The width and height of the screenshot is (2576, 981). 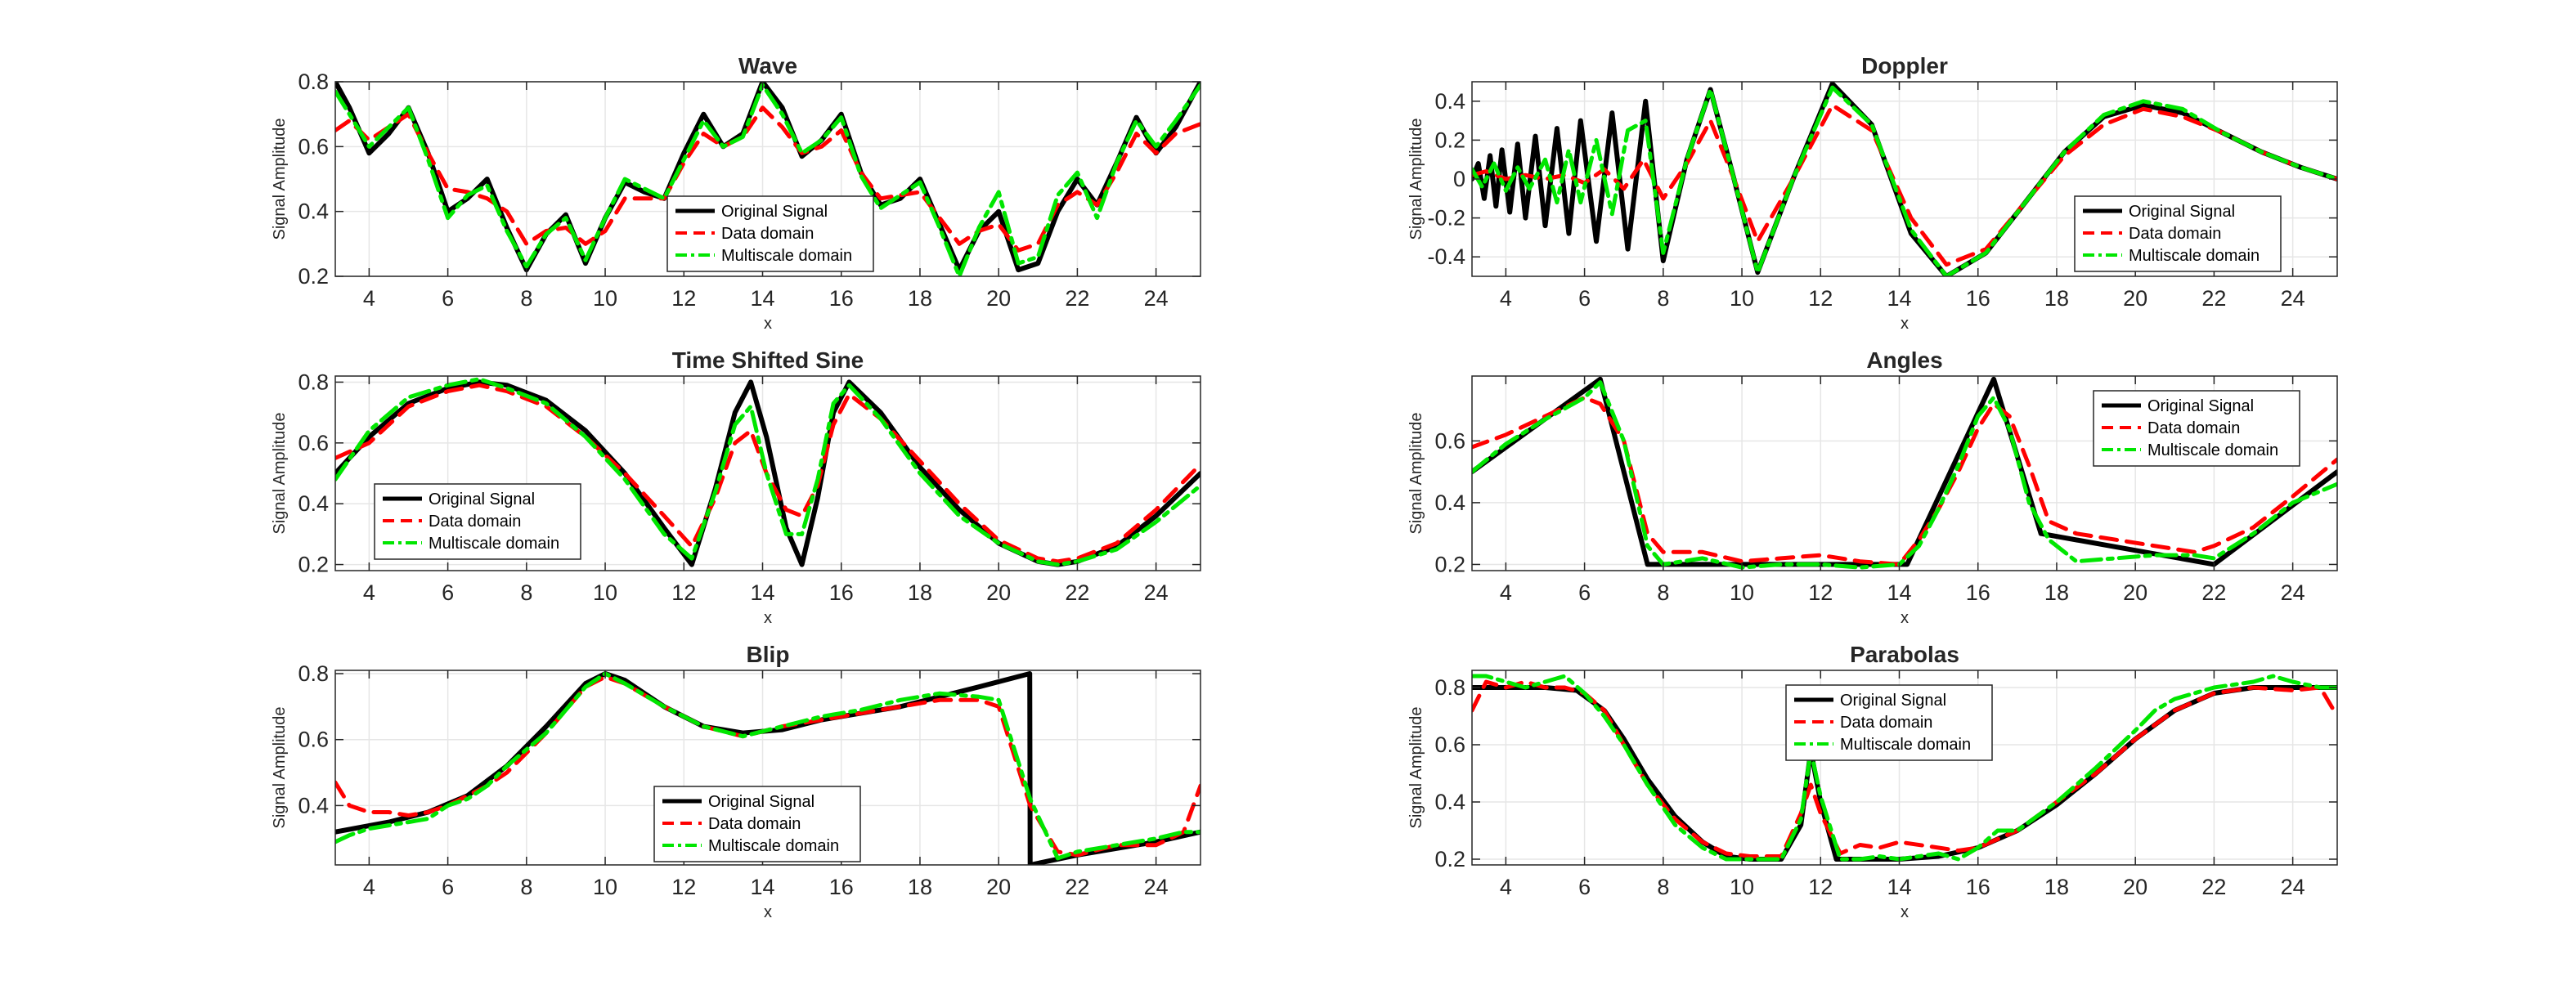 What do you see at coordinates (768, 360) in the screenshot?
I see `subplot-title: Time Shifted Sine` at bounding box center [768, 360].